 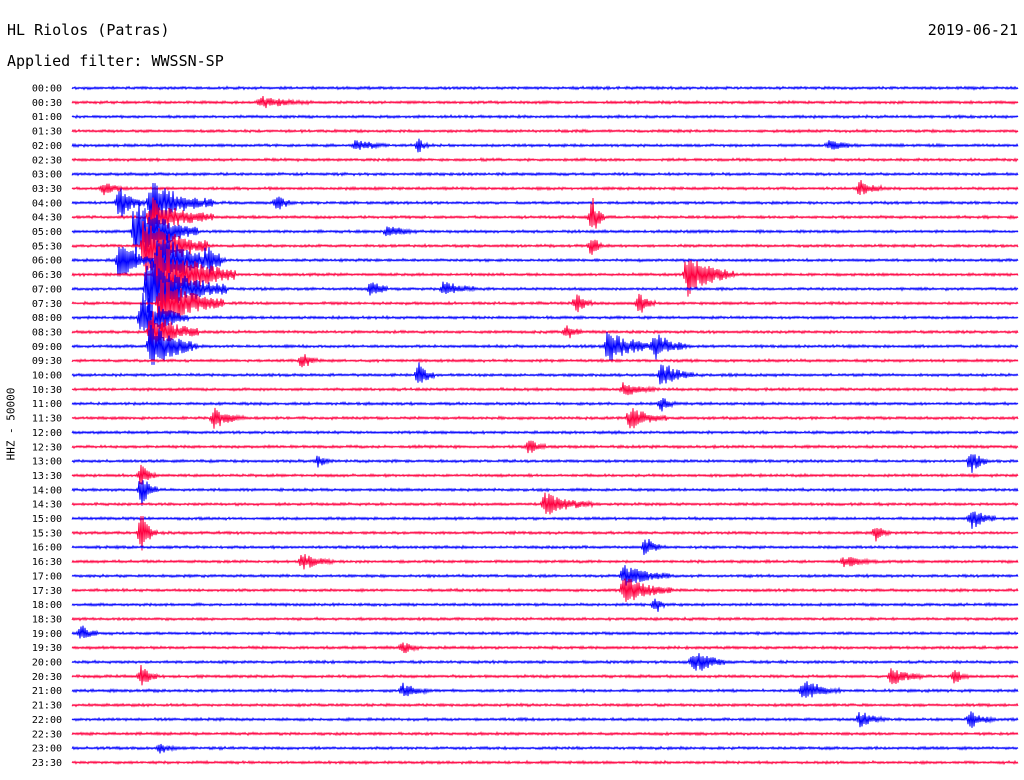 I want to click on filter-label: Applied filter: WWSSN-SP, so click(x=115, y=61).